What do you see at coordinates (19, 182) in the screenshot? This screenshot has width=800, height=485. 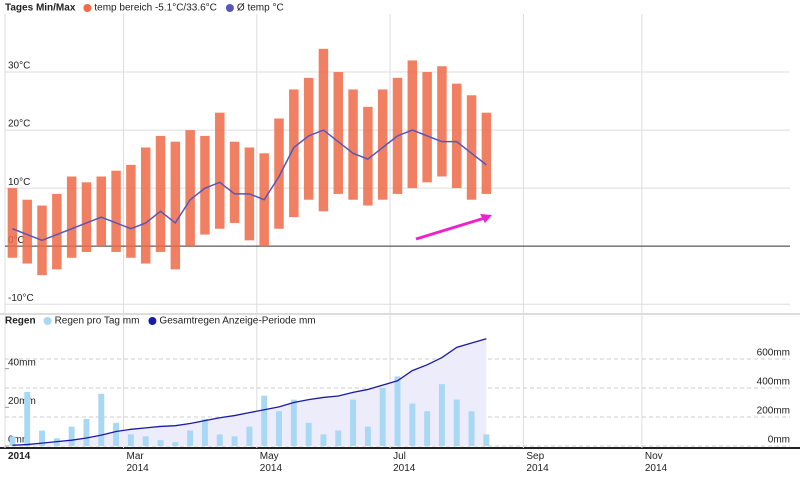 I see `y-tick-label: 10°C` at bounding box center [19, 182].